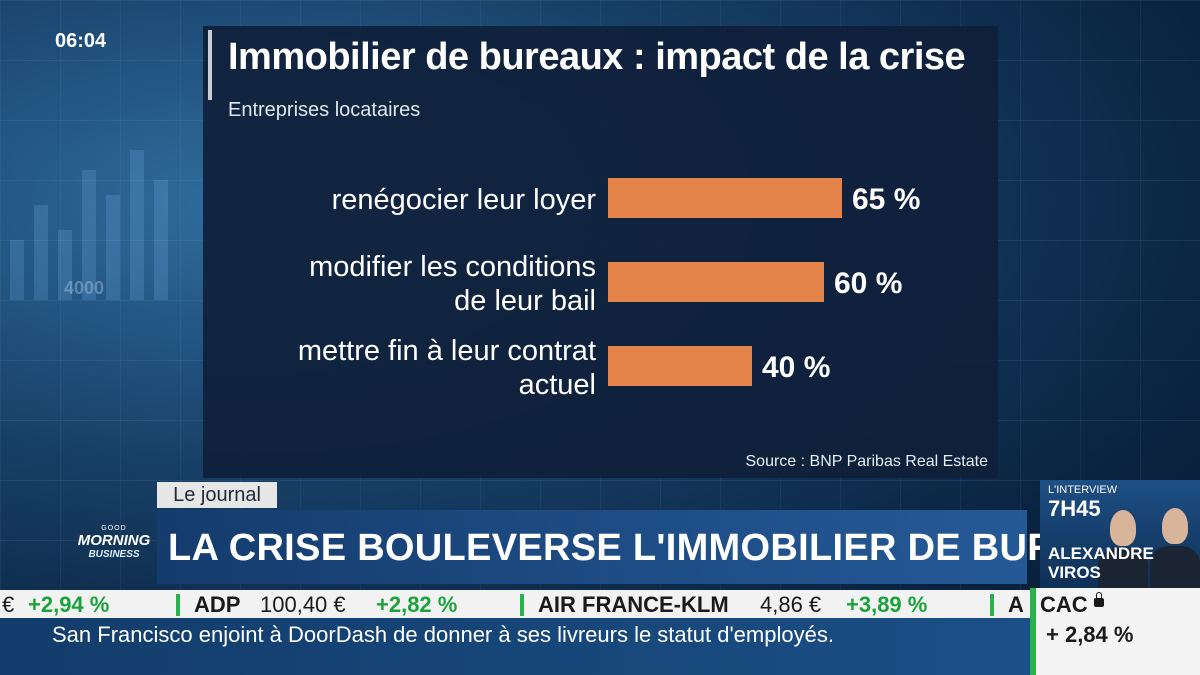 The image size is (1200, 675). I want to click on headline-banner, so click(592, 547).